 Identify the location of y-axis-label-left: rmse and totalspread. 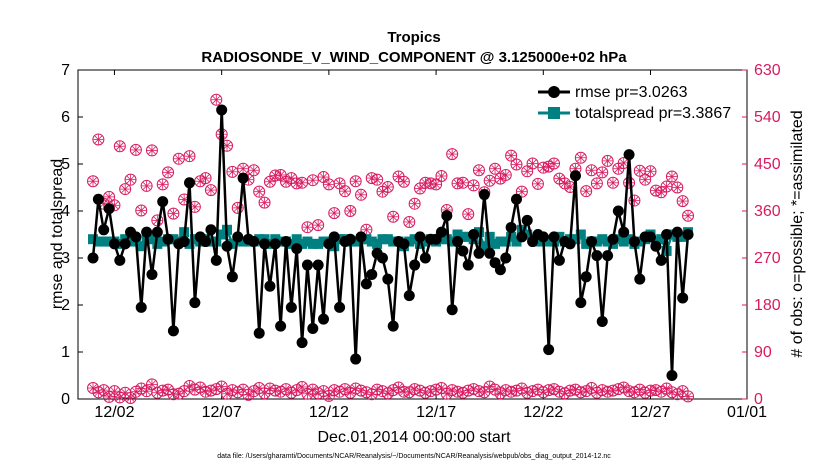
(57, 234).